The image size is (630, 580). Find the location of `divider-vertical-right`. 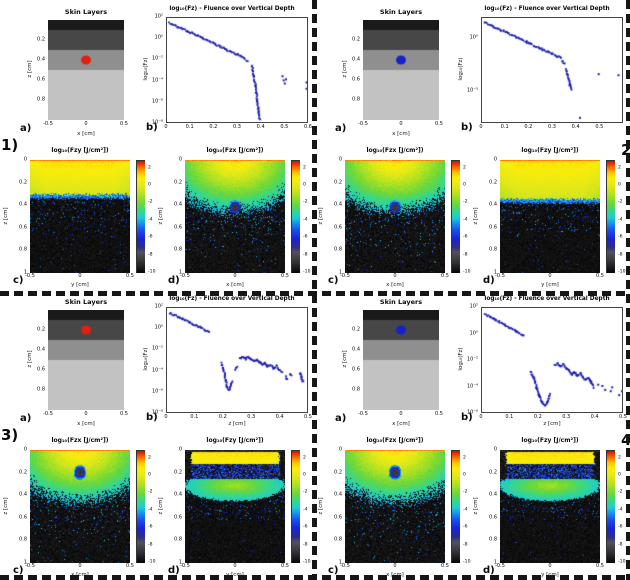

divider-vertical-right is located at coordinates (628, 290).